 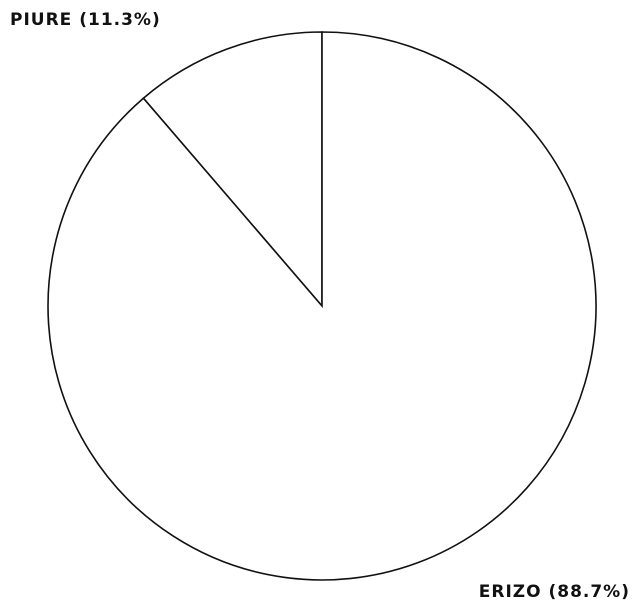 I want to click on value-label: (88.7%), so click(x=589, y=592).